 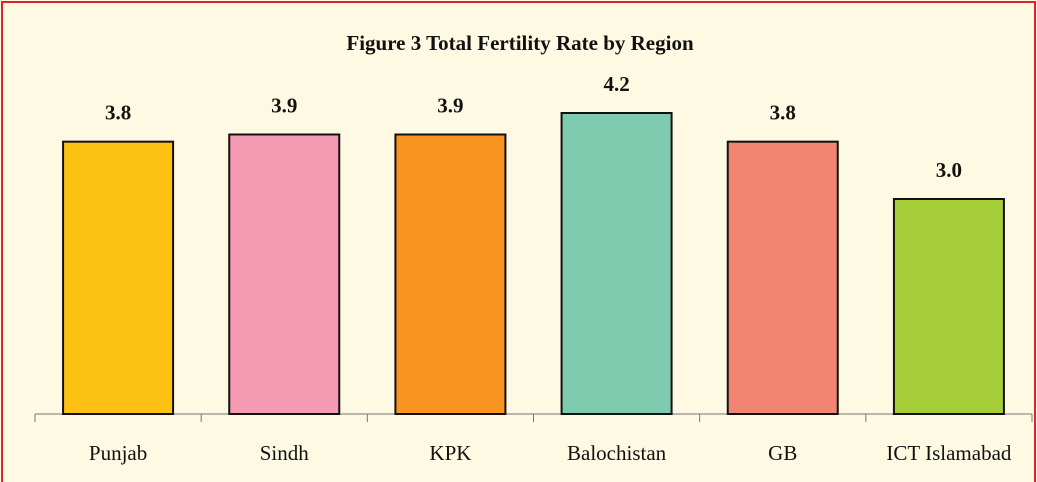 I want to click on value-label: 3.0, so click(x=949, y=170).